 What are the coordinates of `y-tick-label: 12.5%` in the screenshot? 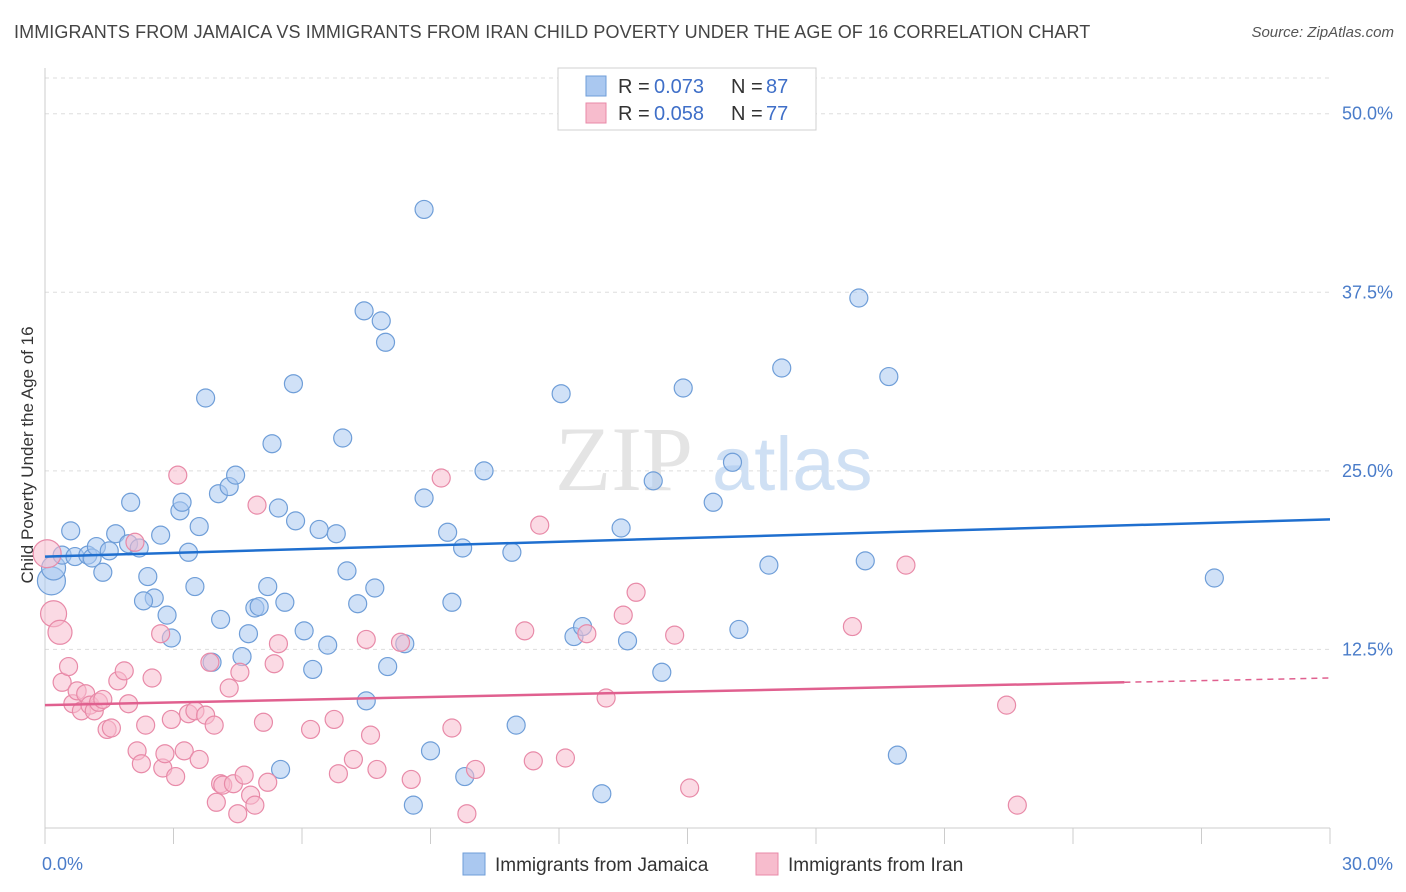 It's located at (1367, 649).